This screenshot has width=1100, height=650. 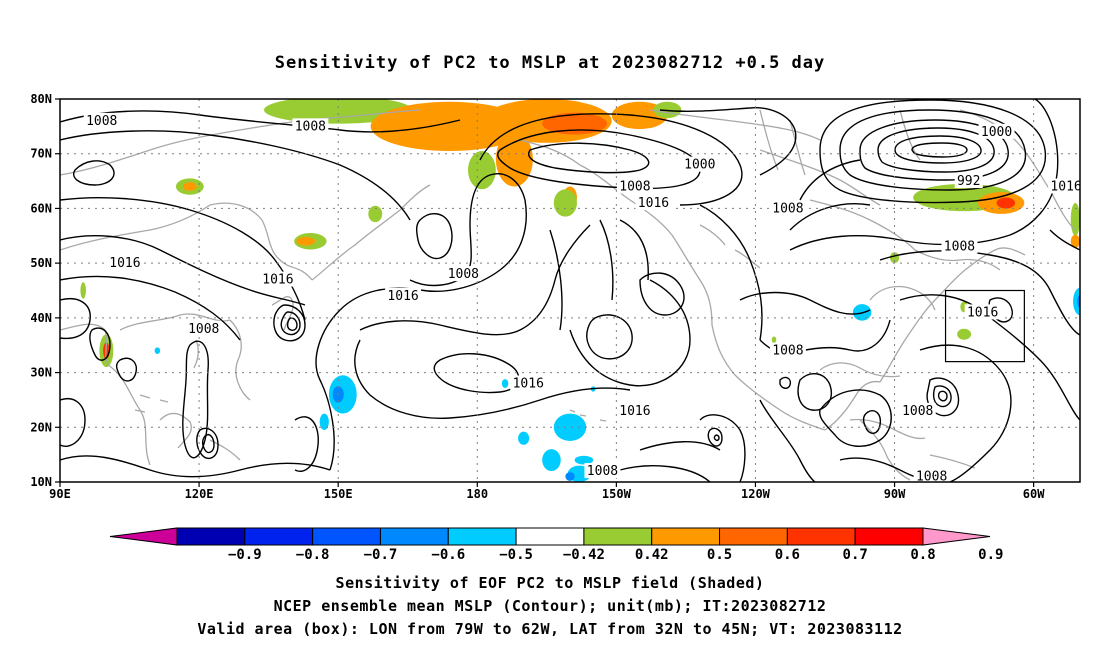 What do you see at coordinates (895, 494) in the screenshot?
I see `lon-tick-label: 90W` at bounding box center [895, 494].